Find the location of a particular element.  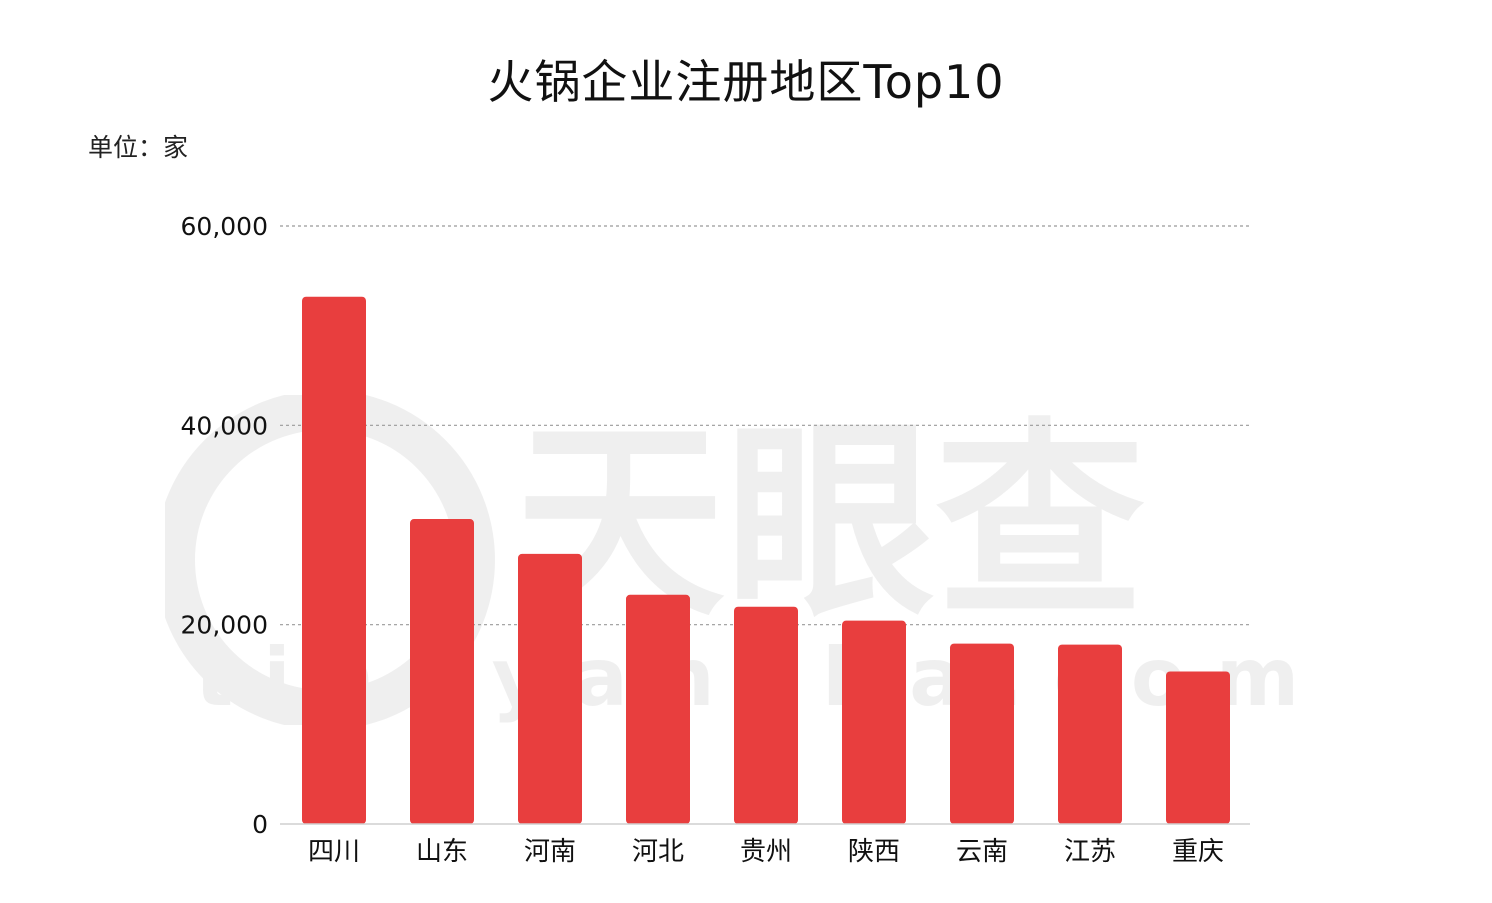

x-tick-label: 山东 is located at coordinates (442, 852).